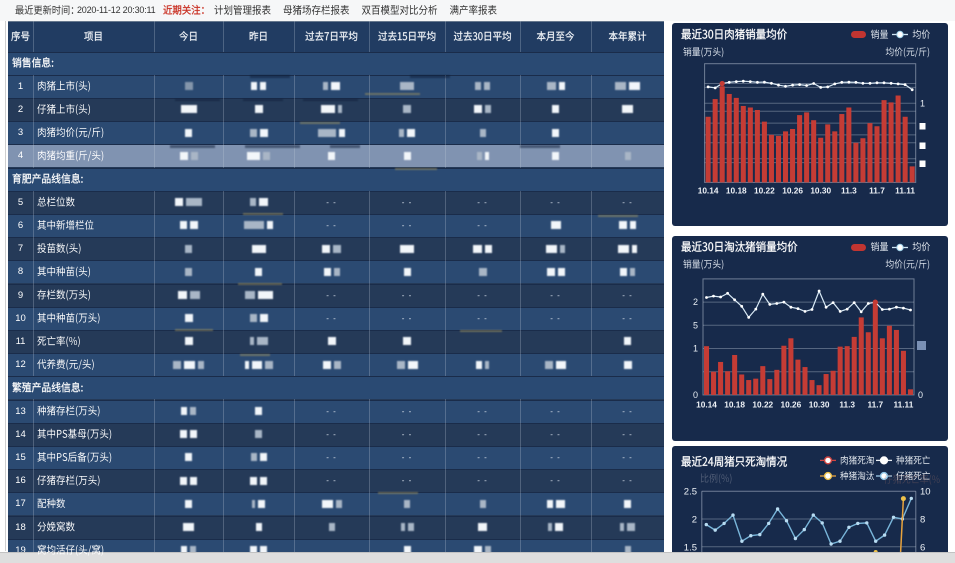  I want to click on svg-text: 6, so click(922, 547).